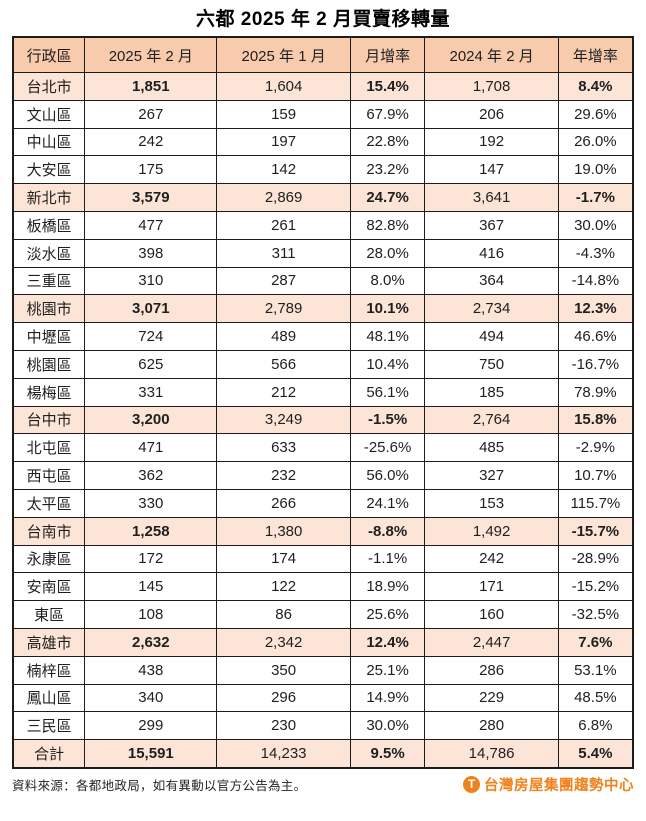  What do you see at coordinates (491, 754) in the screenshot?
I see `value-cell: 14,786` at bounding box center [491, 754].